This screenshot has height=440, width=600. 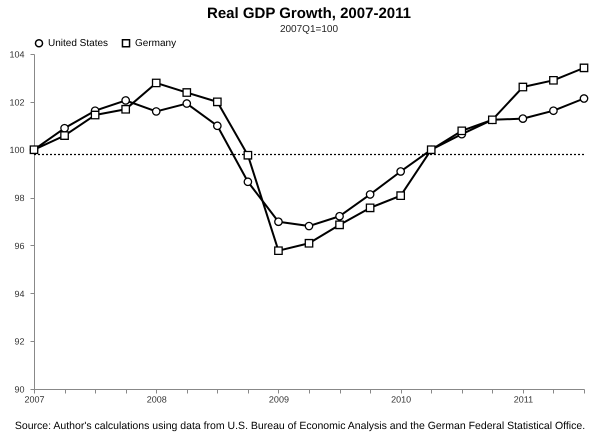 What do you see at coordinates (19, 293) in the screenshot?
I see `y-tick-label: 94` at bounding box center [19, 293].